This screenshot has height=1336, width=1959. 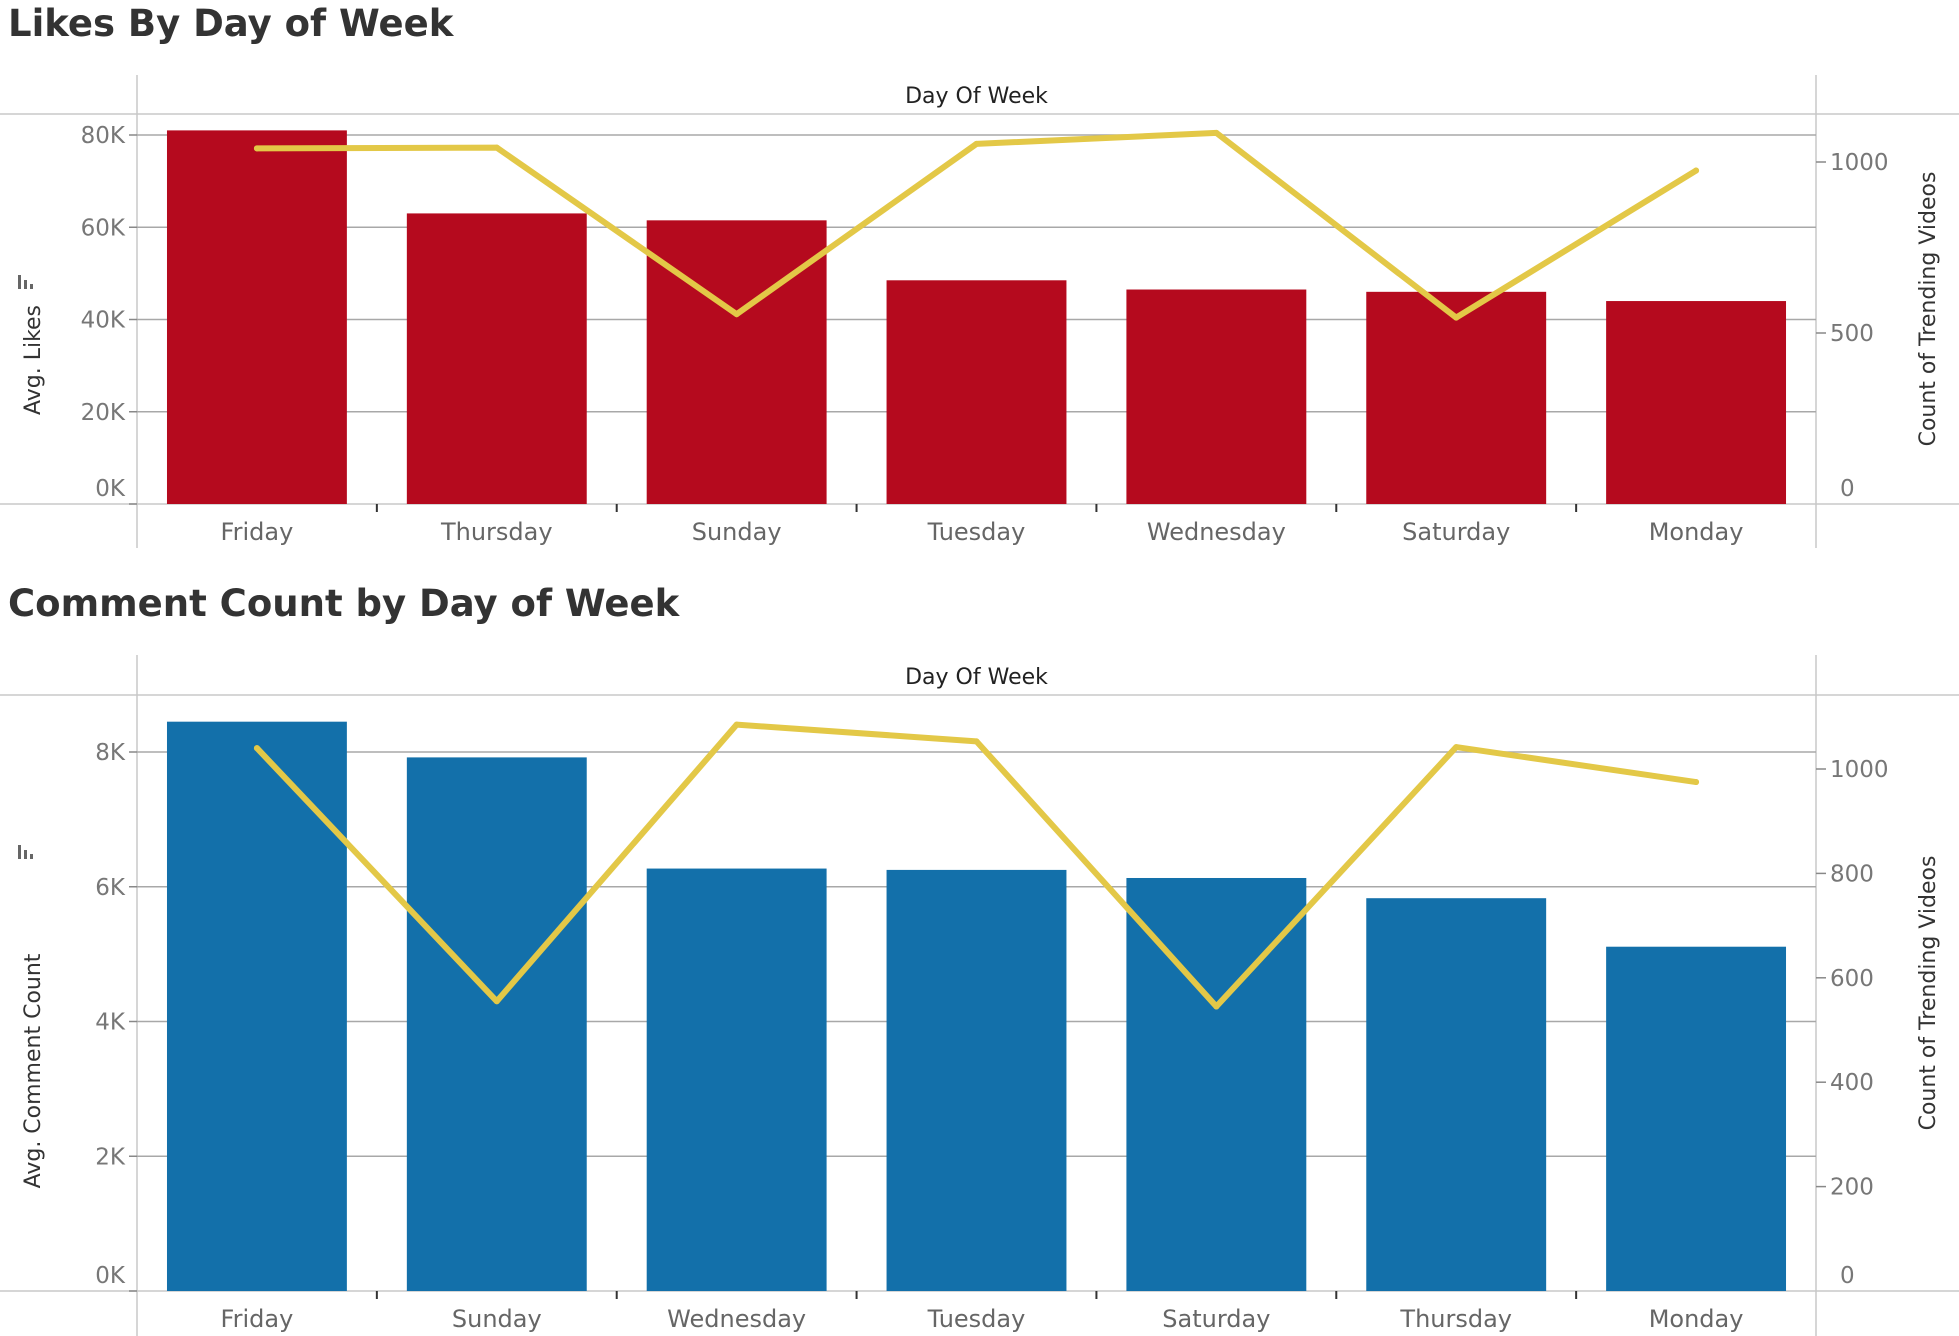 What do you see at coordinates (1852, 1083) in the screenshot?
I see `y2-tick-label: 400` at bounding box center [1852, 1083].